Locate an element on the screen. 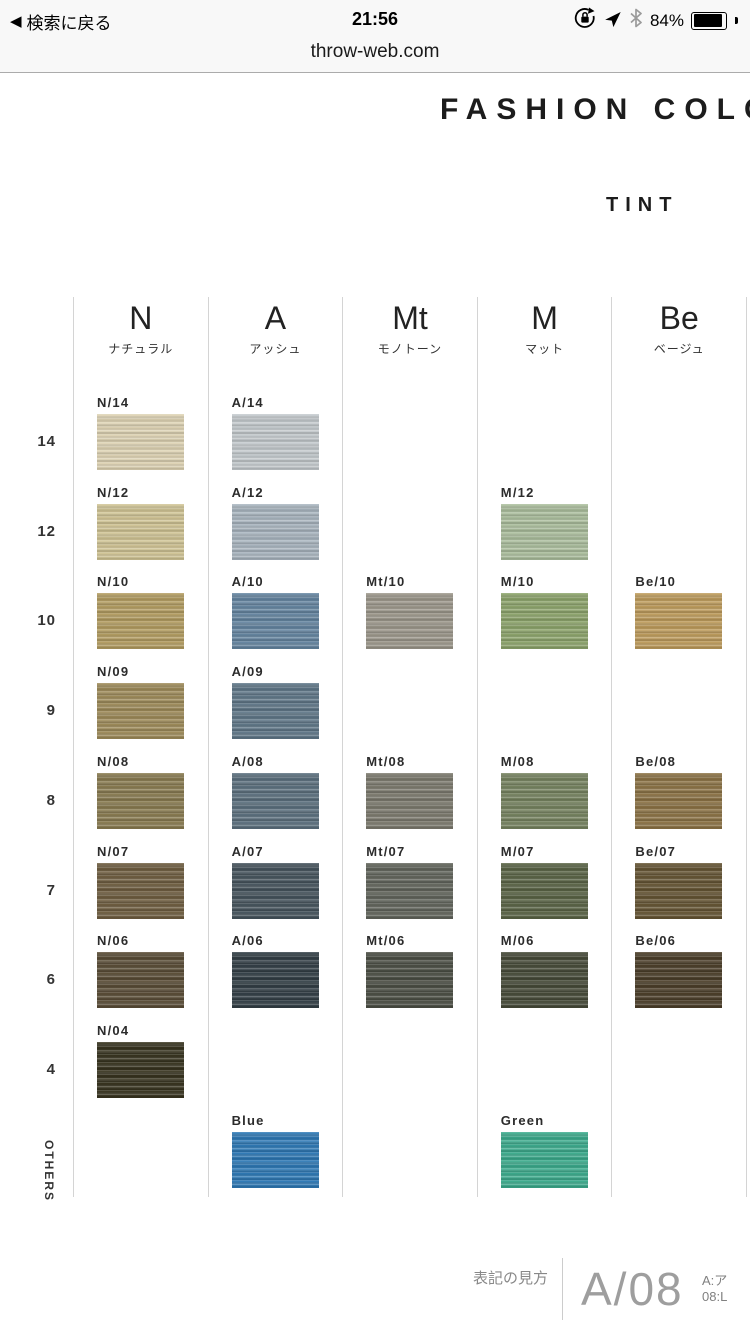 The image size is (750, 1334). swatch-label-A/14: A/14 is located at coordinates (247, 402).